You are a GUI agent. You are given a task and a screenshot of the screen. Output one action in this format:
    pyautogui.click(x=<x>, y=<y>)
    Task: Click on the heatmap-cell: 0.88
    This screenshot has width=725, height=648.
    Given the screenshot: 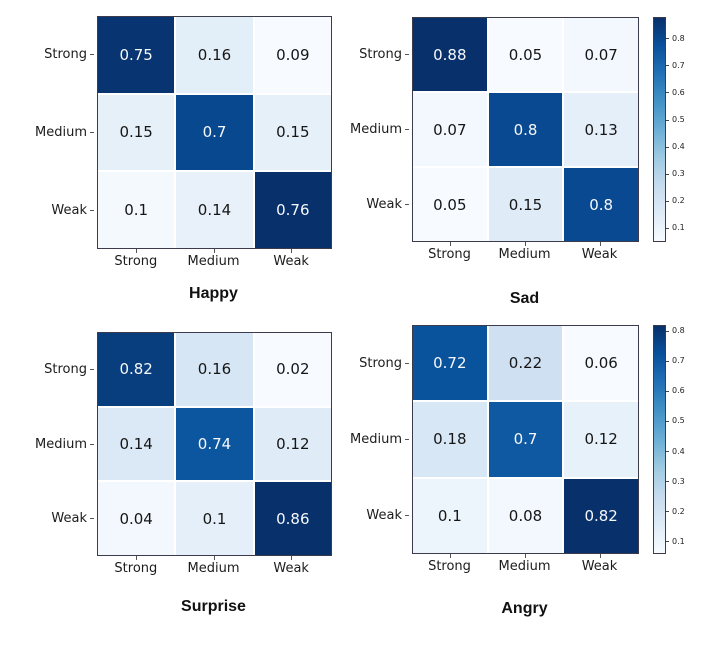 What is the action you would take?
    pyautogui.click(x=450, y=54)
    